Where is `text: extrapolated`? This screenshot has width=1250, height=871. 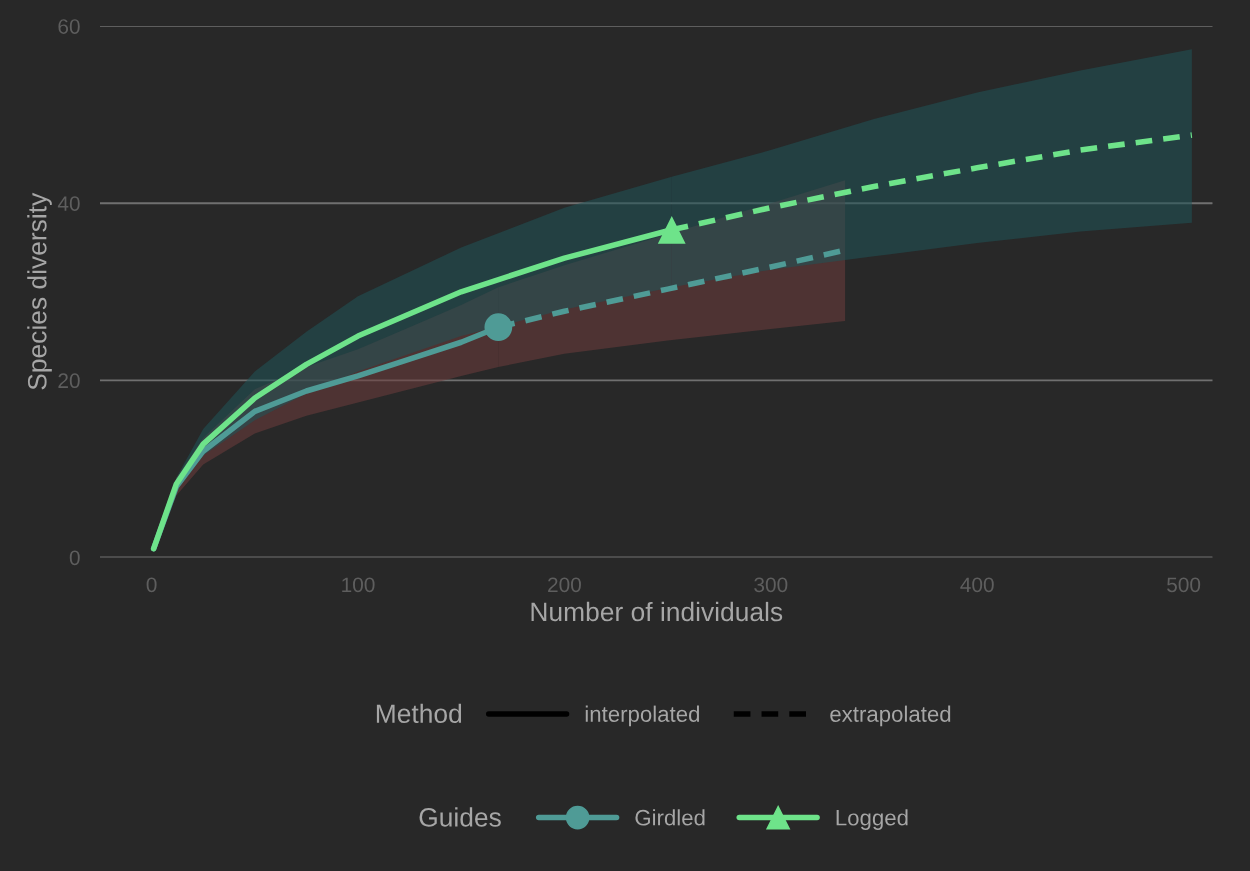
text: extrapolated is located at coordinates (890, 716).